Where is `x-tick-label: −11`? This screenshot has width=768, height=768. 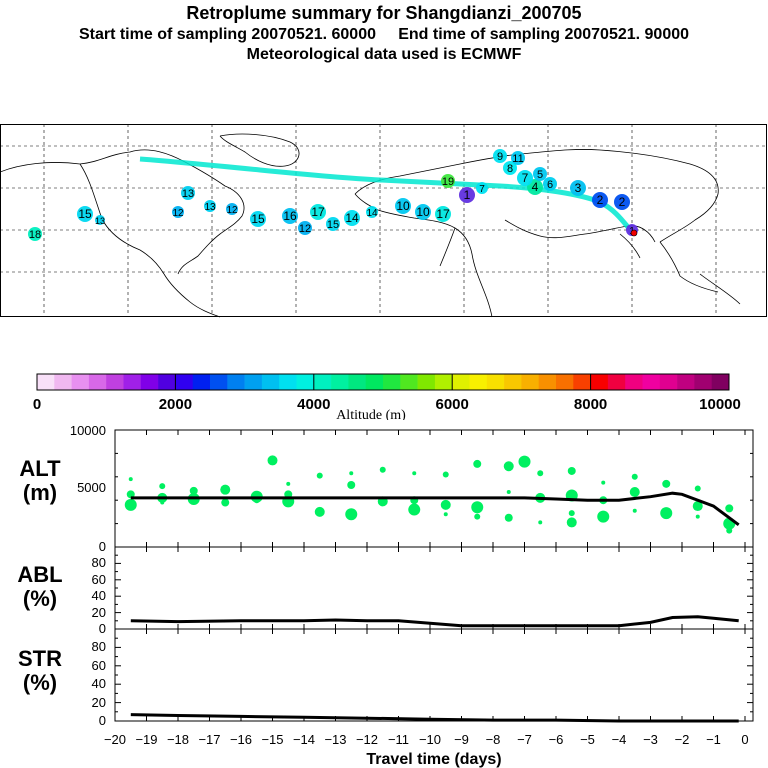 x-tick-label: −11 is located at coordinates (398, 739).